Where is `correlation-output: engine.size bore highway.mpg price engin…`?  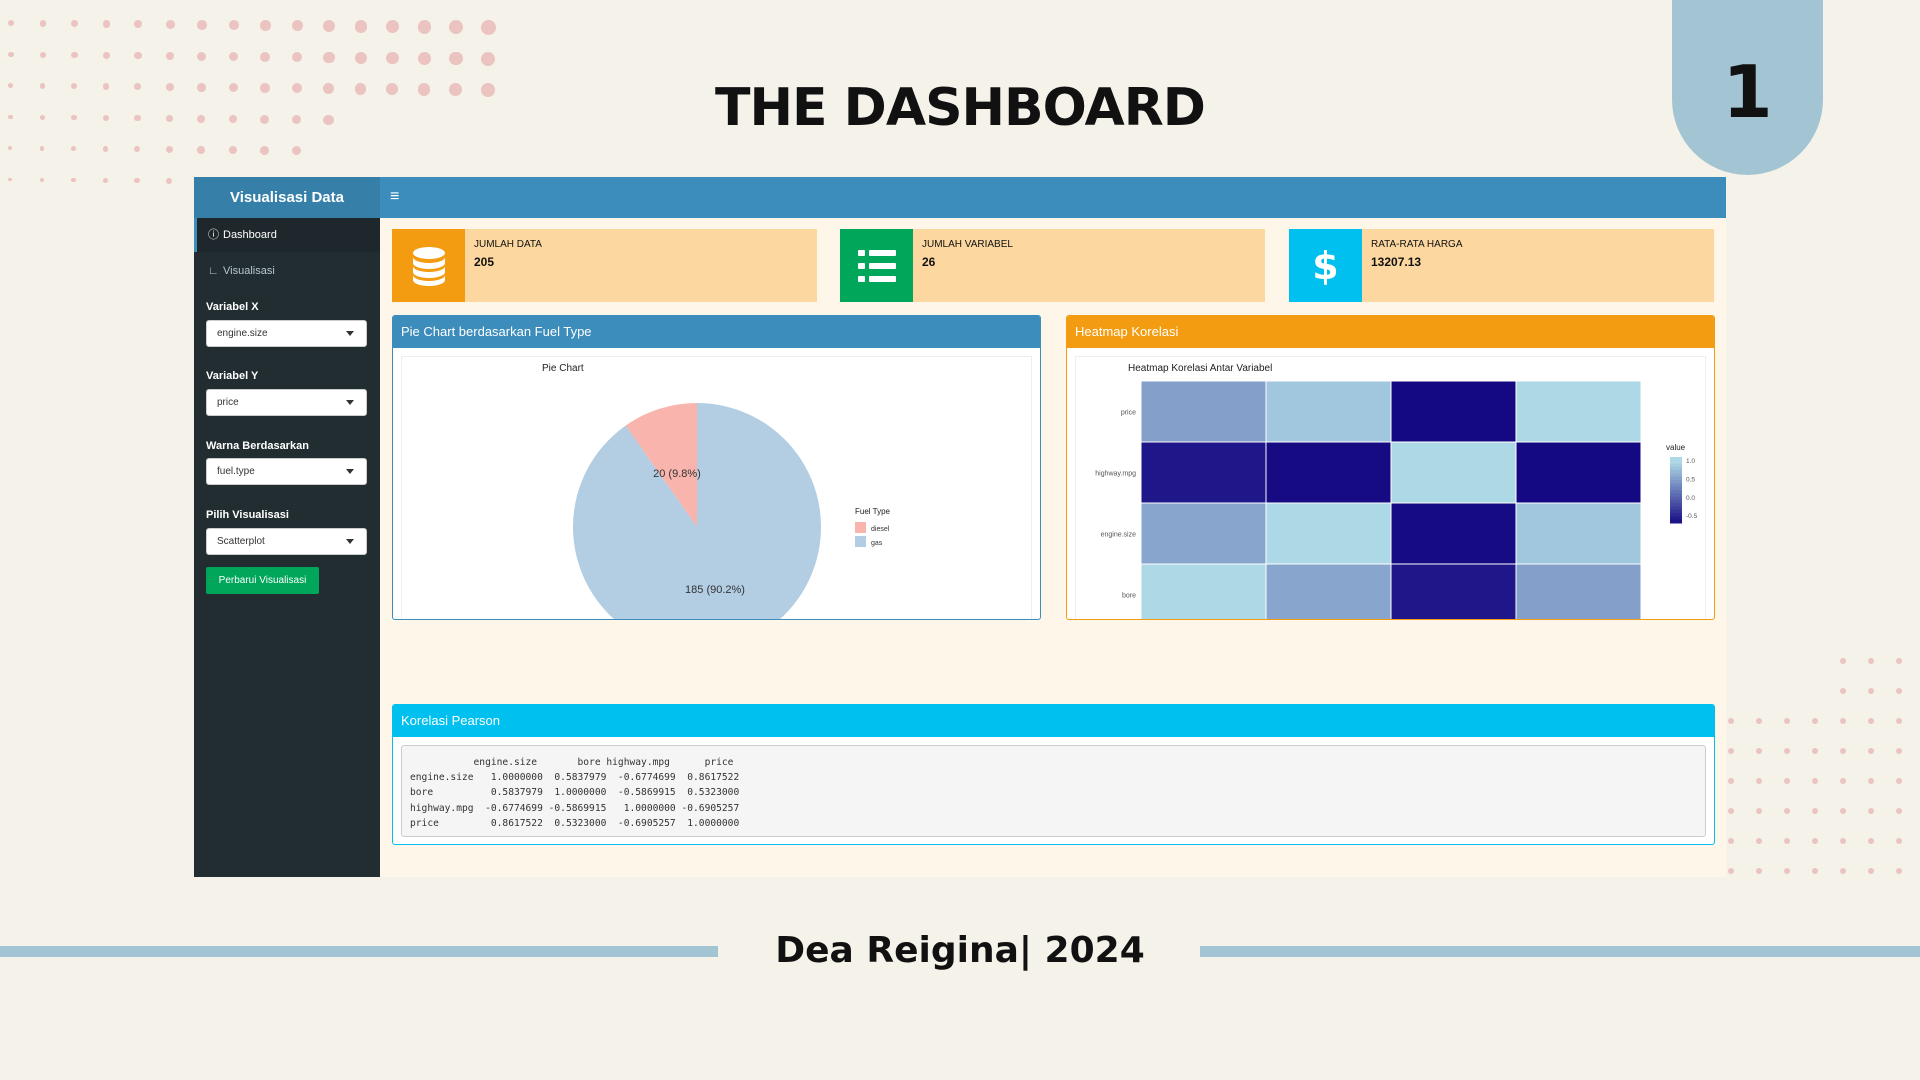
correlation-output: engine.size bore highway.mpg price engin… is located at coordinates (1053, 791).